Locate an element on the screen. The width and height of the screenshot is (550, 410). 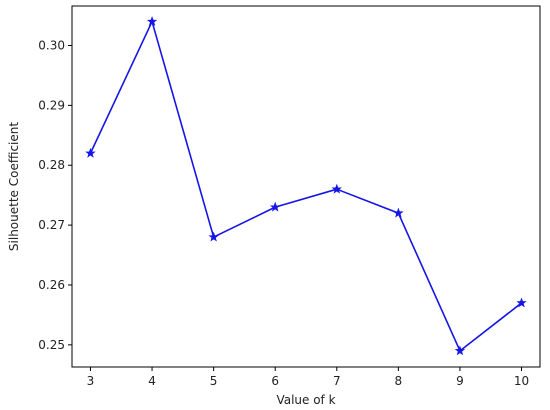
x-tick-label: 8 is located at coordinates (399, 381).